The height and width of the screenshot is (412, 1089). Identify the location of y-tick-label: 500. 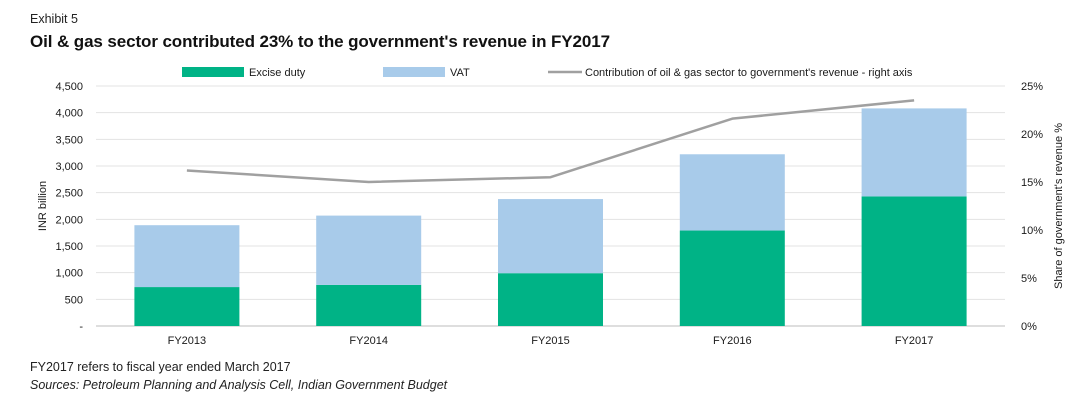
(74, 300).